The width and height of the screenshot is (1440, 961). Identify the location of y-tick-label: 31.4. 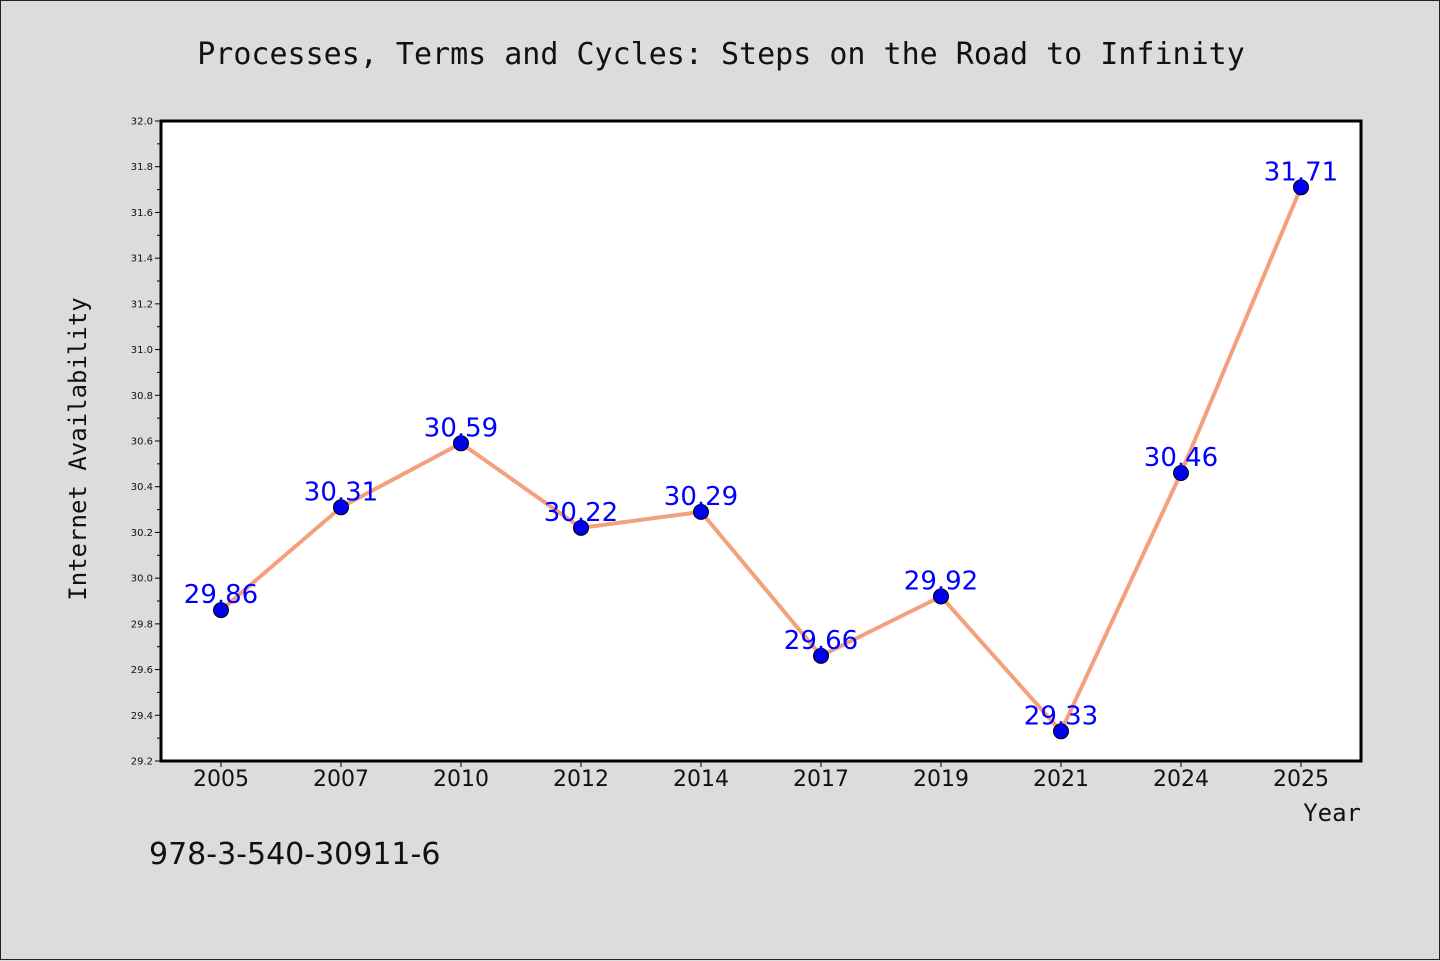
(142, 259).